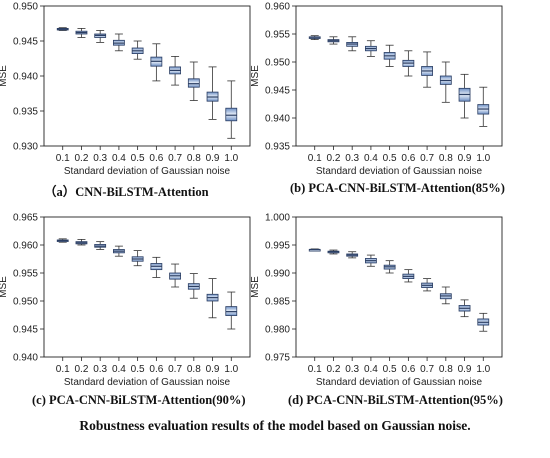  Describe the element at coordinates (25, 218) in the screenshot. I see `y-tick-label: 0.965` at that location.